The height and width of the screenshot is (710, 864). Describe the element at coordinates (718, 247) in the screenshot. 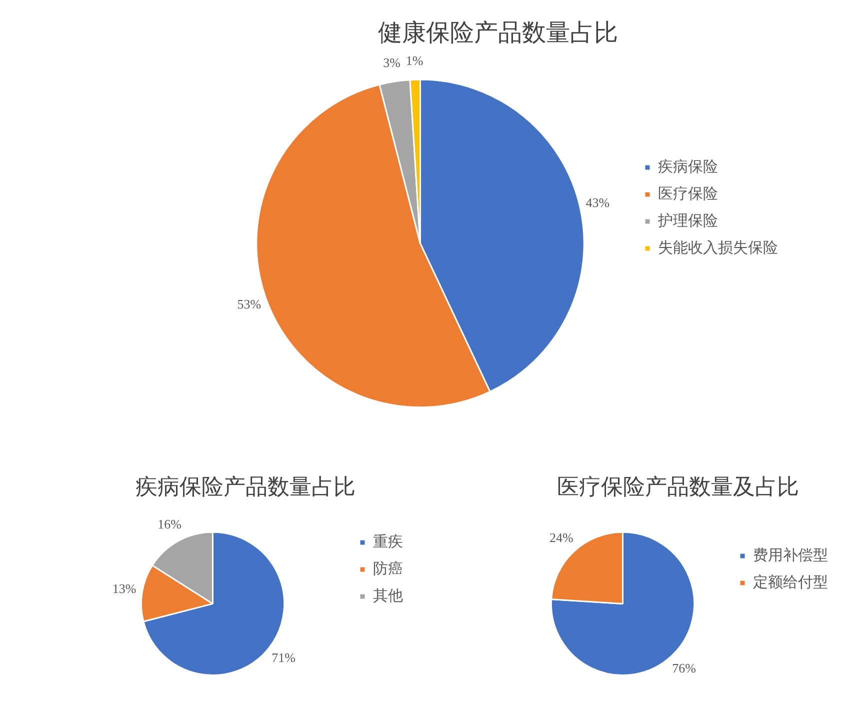

I see `legend-label: 失能收入损失保险` at that location.